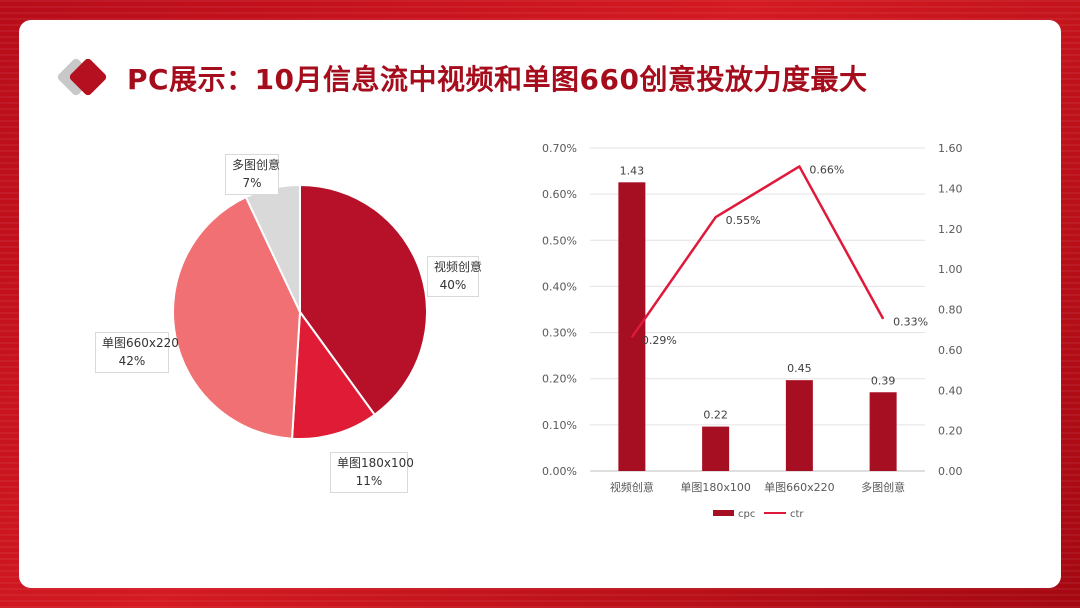 This screenshot has width=1080, height=608. I want to click on right-axis-tick: 0.80, so click(950, 310).